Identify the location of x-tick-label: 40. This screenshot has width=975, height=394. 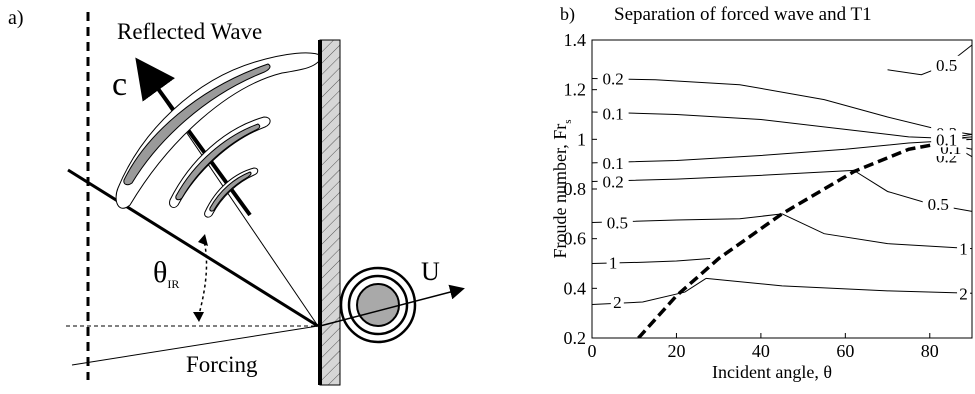
(761, 351).